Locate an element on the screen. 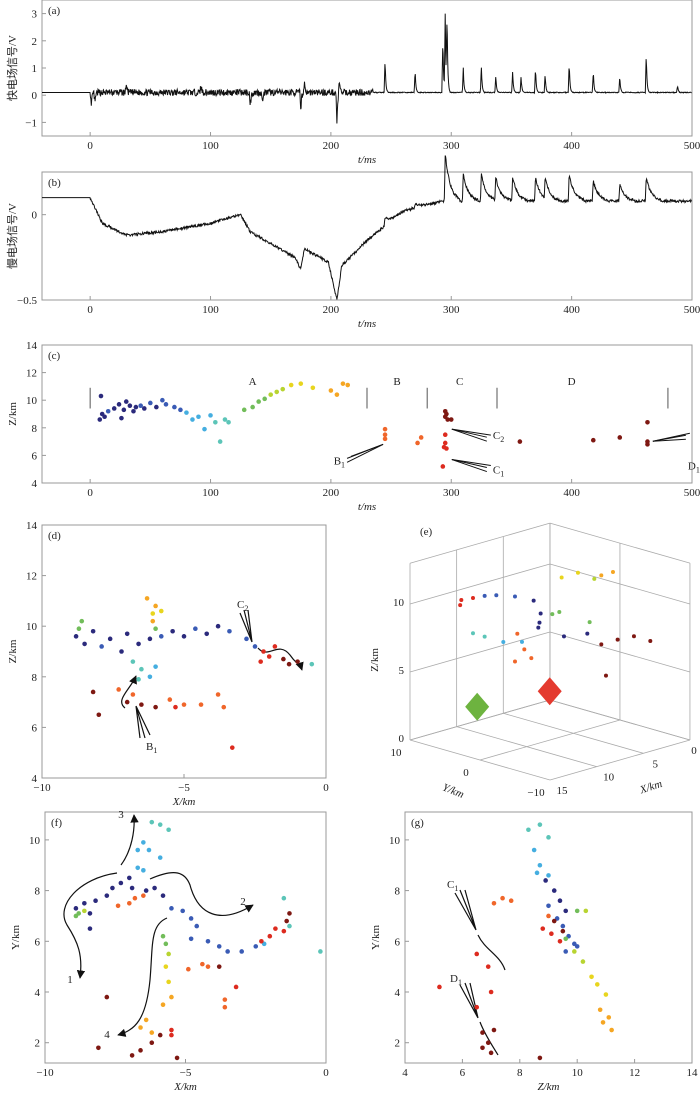  x-tick-label: 200 is located at coordinates (331, 310).